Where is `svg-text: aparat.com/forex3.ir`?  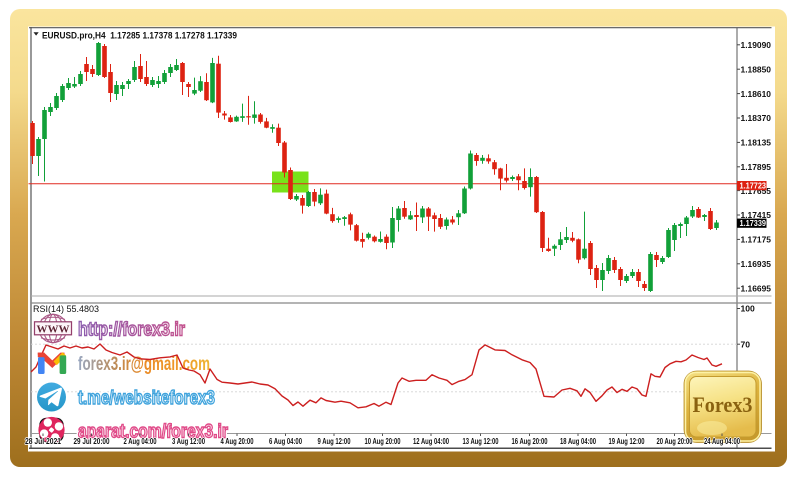
svg-text: aparat.com/forex3.ir is located at coordinates (153, 432).